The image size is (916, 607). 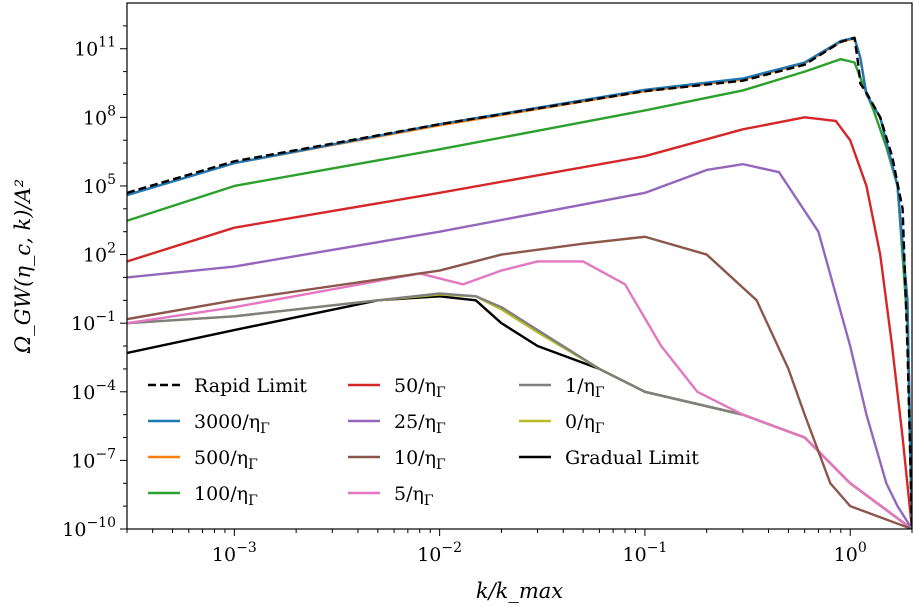 I want to click on legend-label-0: 0/ηΓ, so click(x=585, y=424).